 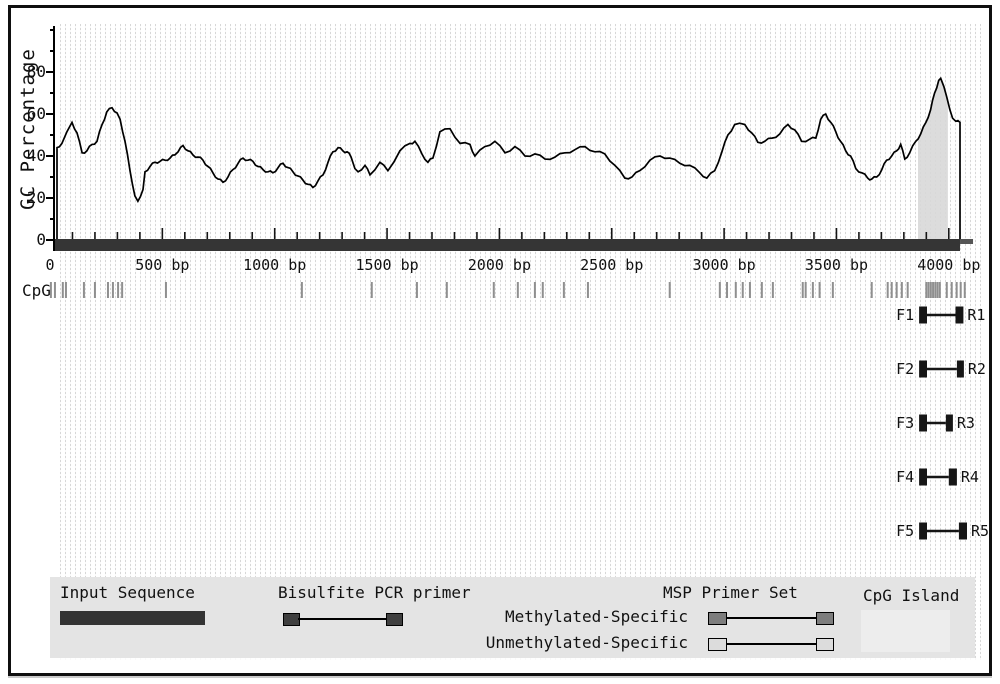 What do you see at coordinates (36, 113) in the screenshot?
I see `y-axis-tick-label: 60` at bounding box center [36, 113].